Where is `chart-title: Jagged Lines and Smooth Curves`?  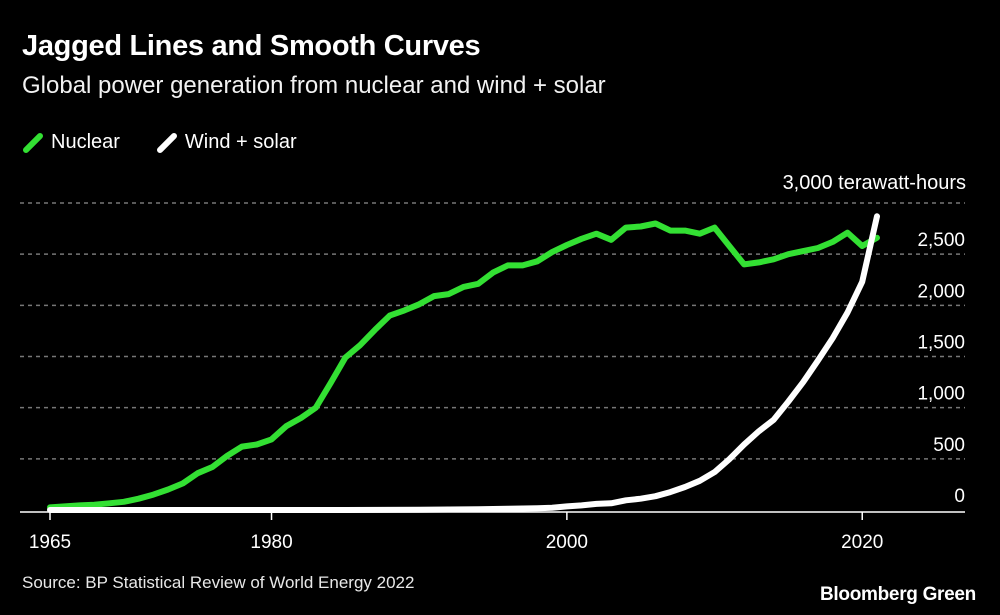 chart-title: Jagged Lines and Smooth Curves is located at coordinates (251, 46).